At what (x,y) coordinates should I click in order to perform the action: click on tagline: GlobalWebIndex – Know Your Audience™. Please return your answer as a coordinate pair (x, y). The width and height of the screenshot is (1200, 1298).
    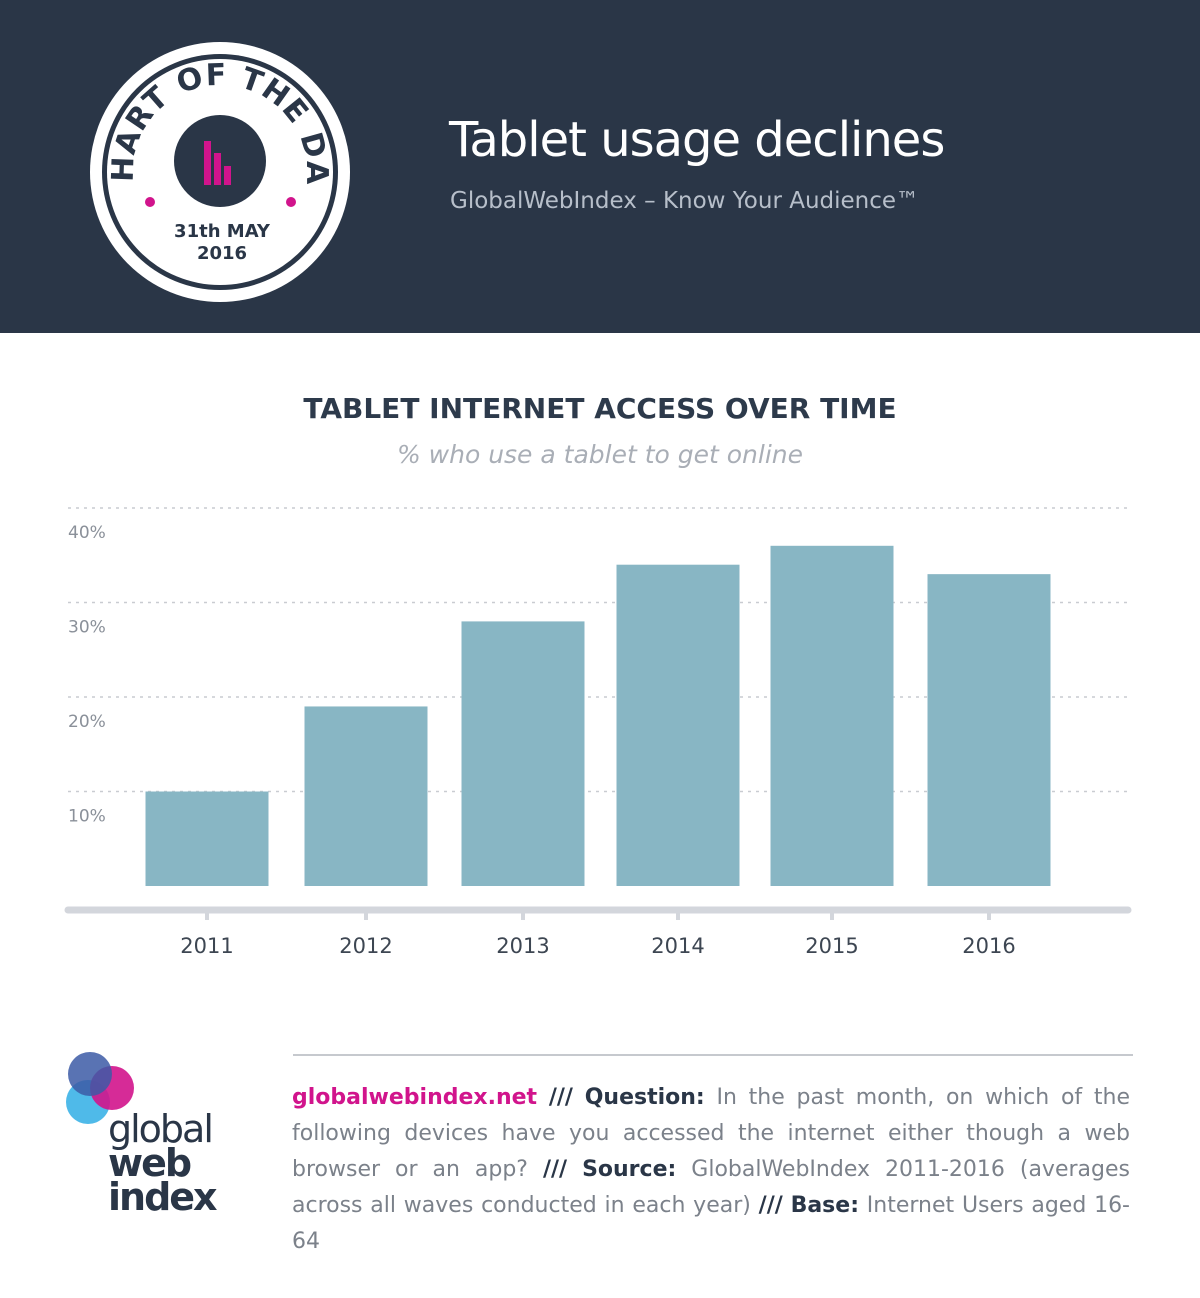
    Looking at the image, I should click on (685, 201).